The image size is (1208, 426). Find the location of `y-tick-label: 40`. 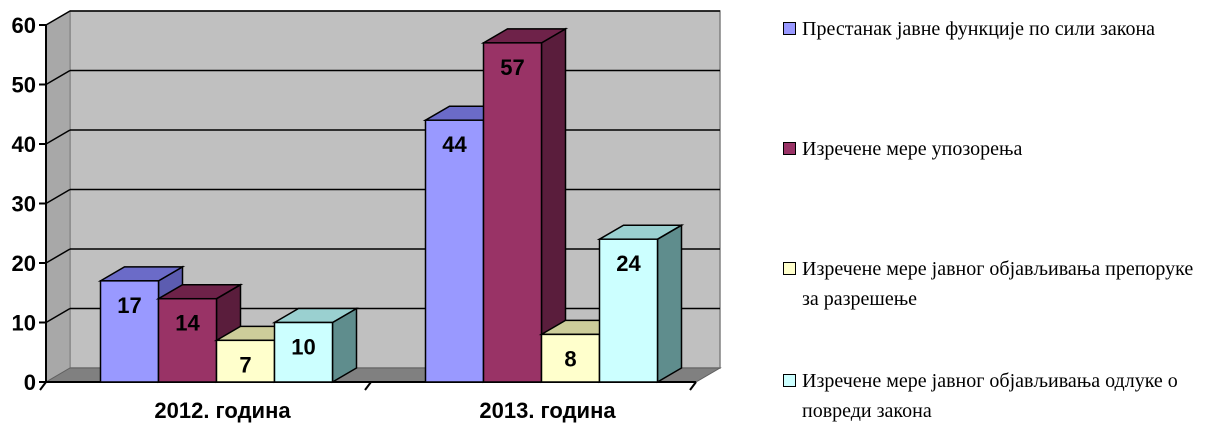

y-tick-label: 40 is located at coordinates (24, 144).